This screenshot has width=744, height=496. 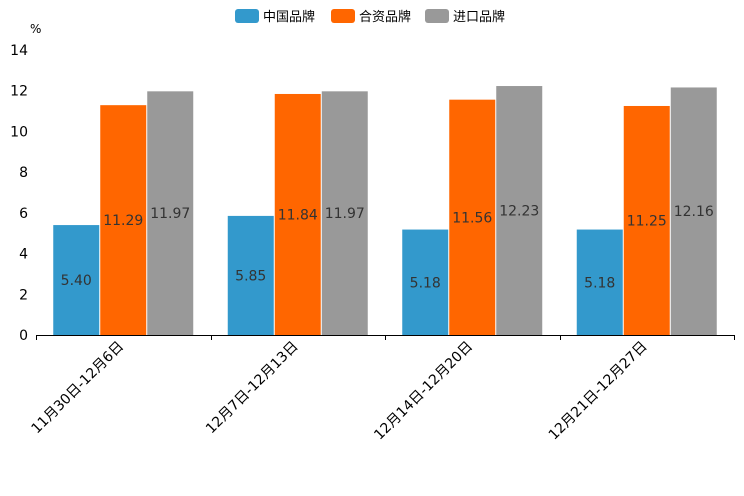 I want to click on legend-item: 合资品牌, so click(x=371, y=17).